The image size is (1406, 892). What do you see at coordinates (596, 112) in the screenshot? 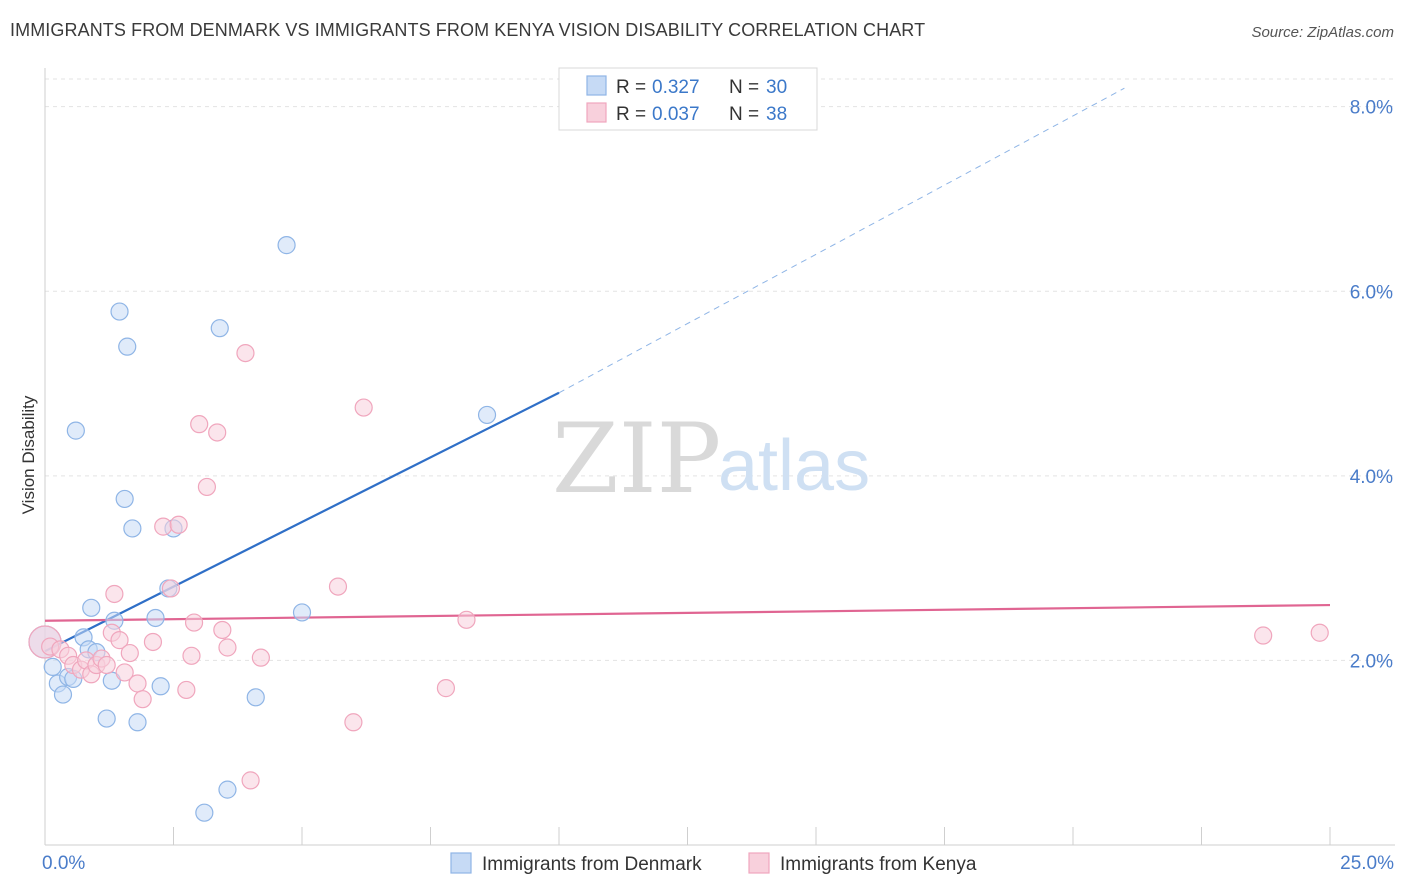
I see `legend-swatch-kenya` at bounding box center [596, 112].